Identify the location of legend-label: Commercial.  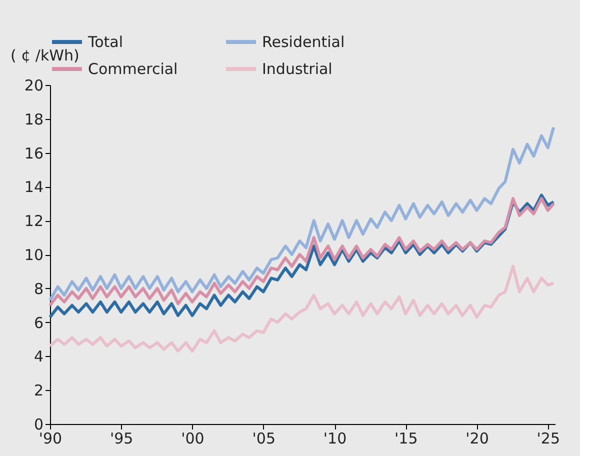
(133, 69).